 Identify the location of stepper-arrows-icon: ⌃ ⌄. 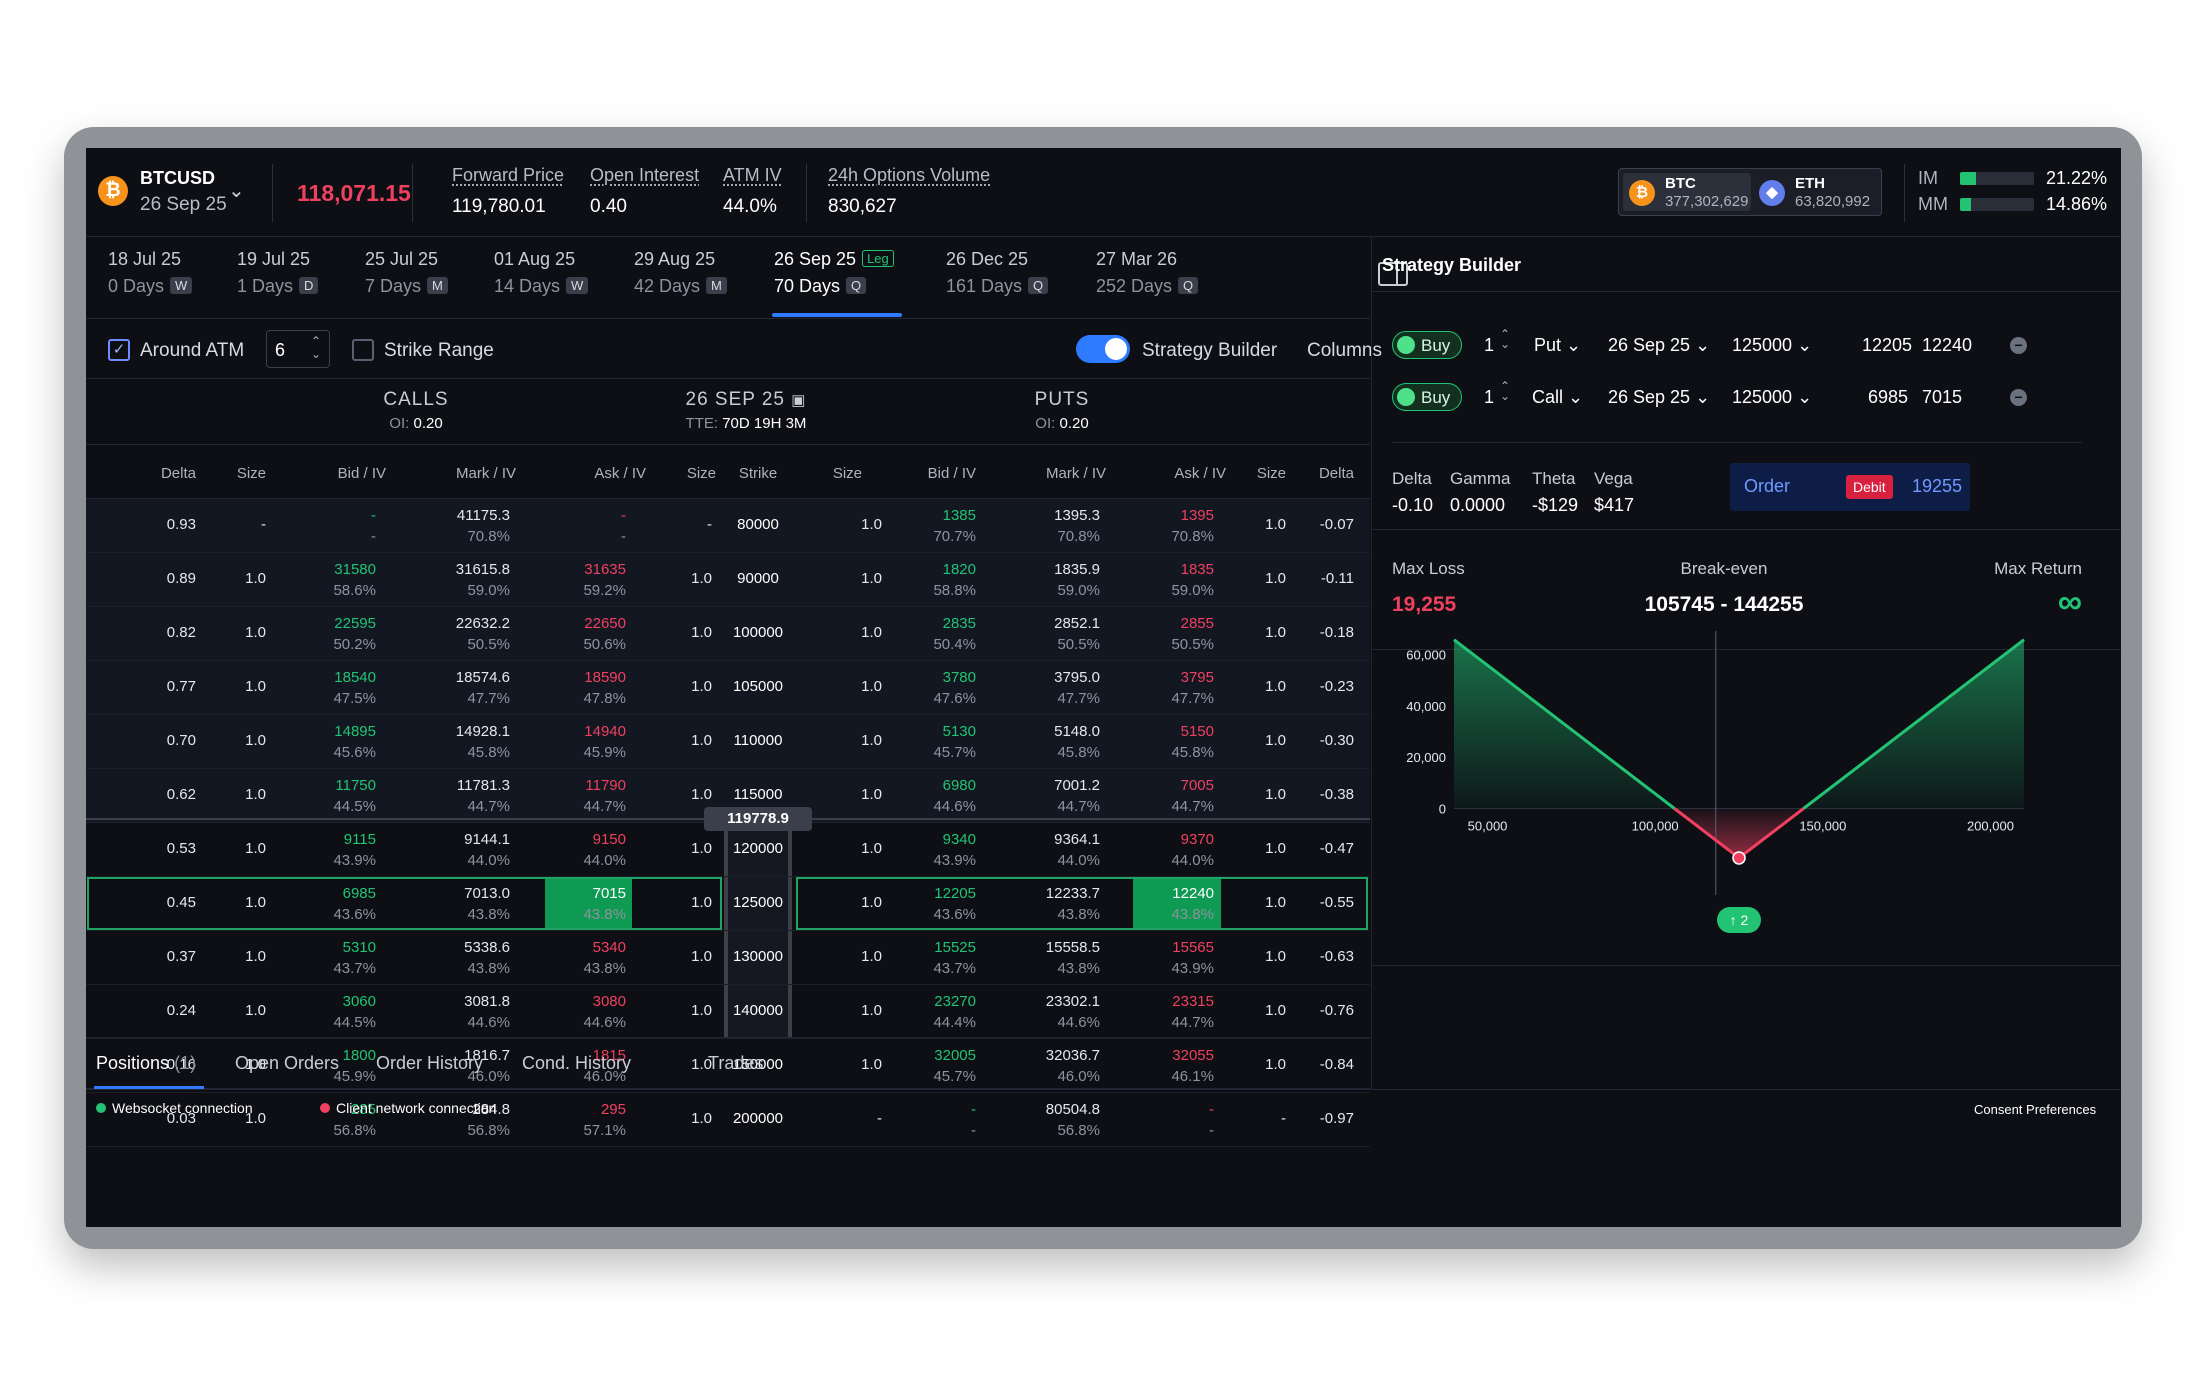
(315, 347).